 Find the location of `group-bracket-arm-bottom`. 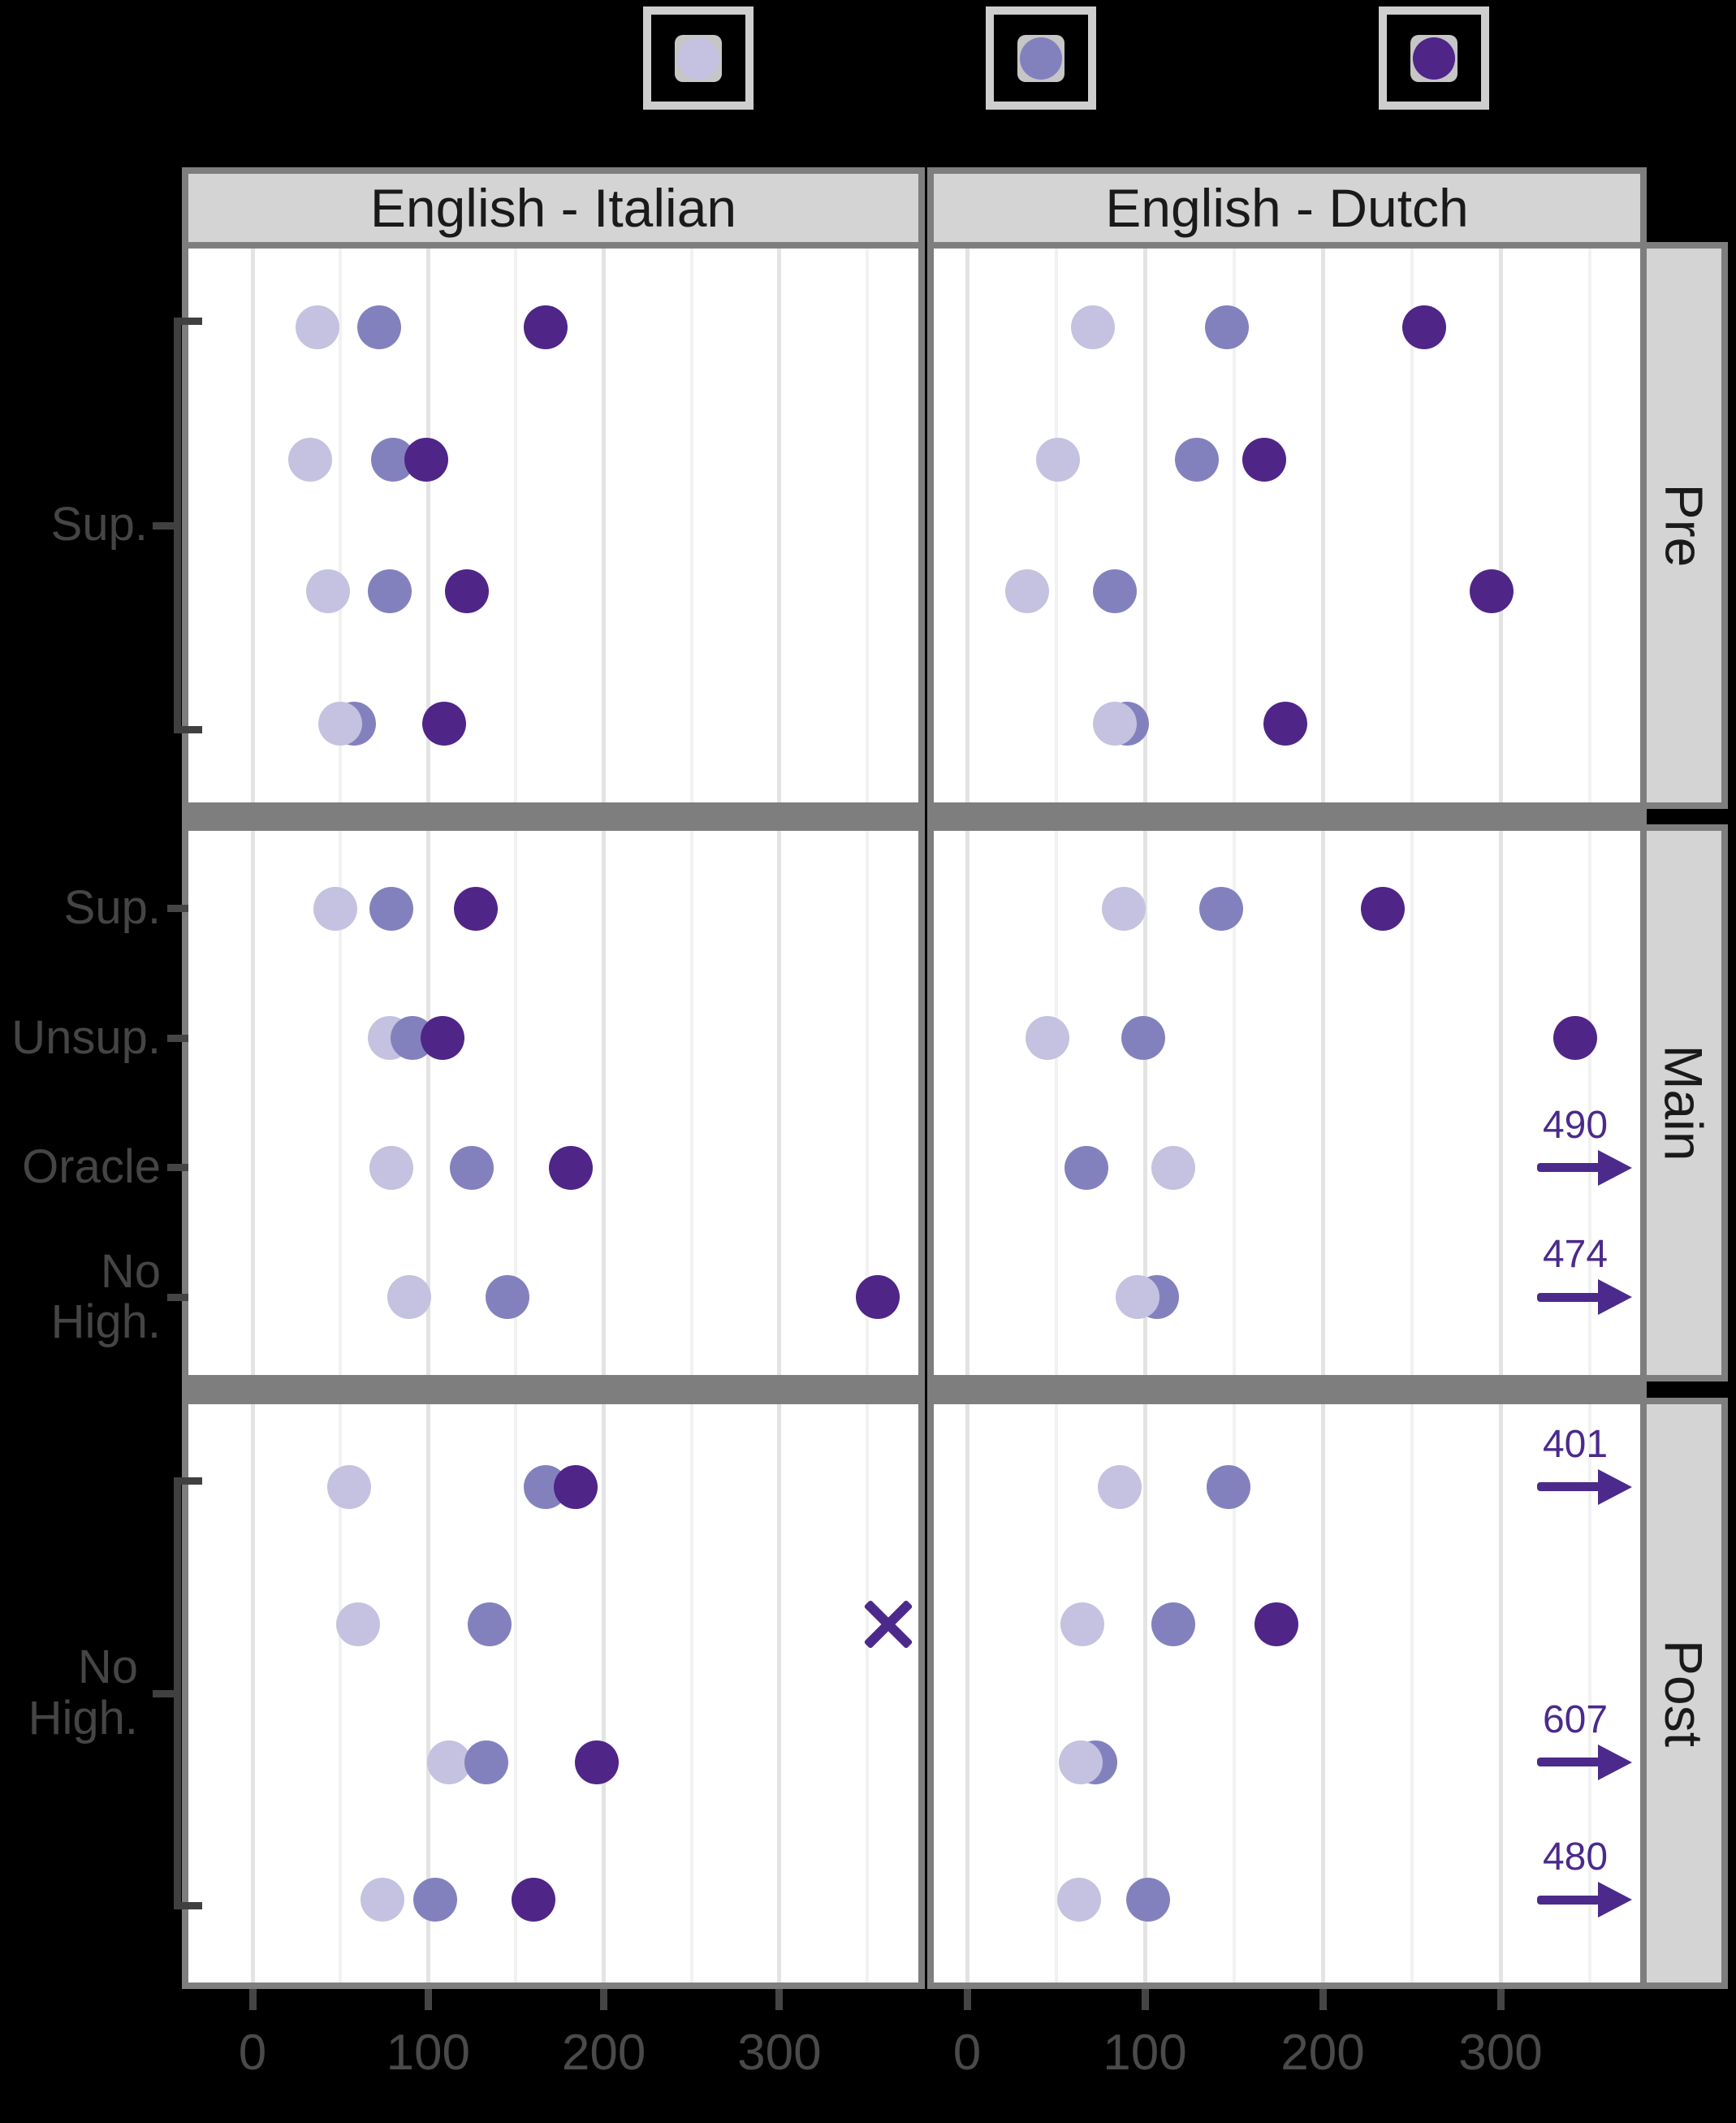

group-bracket-arm-bottom is located at coordinates (191, 1906).